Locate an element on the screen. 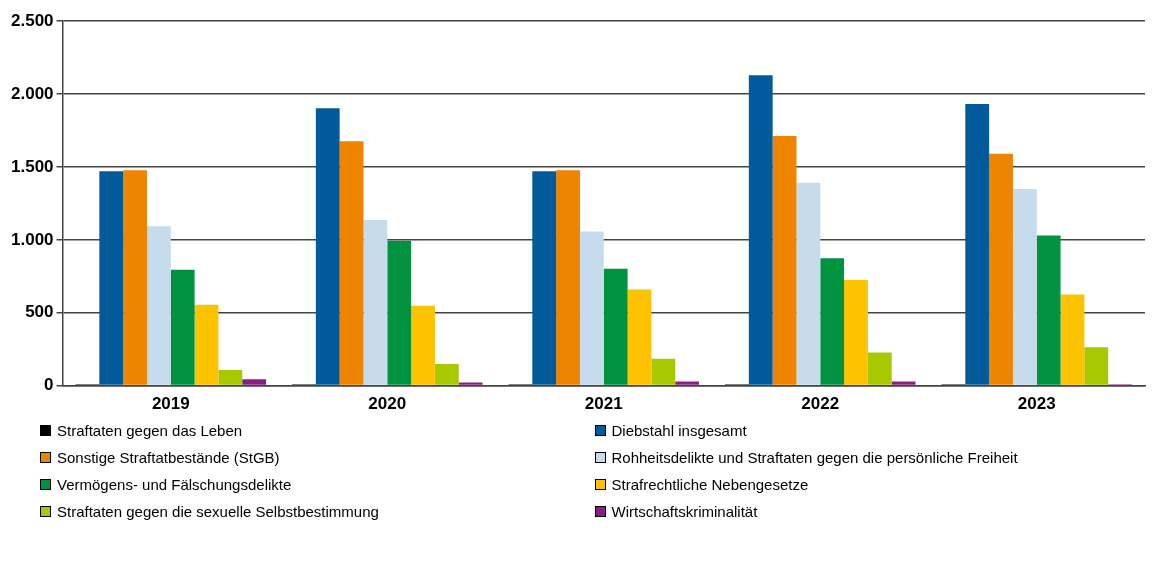 The image size is (1157, 574). legend-label: Diebstahl insgesamt is located at coordinates (679, 430).